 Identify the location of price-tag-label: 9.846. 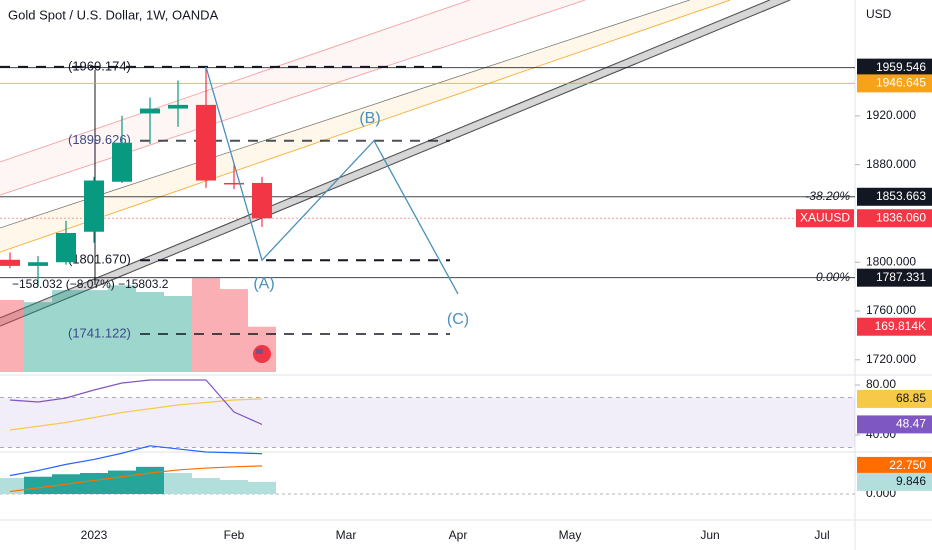
(911, 481).